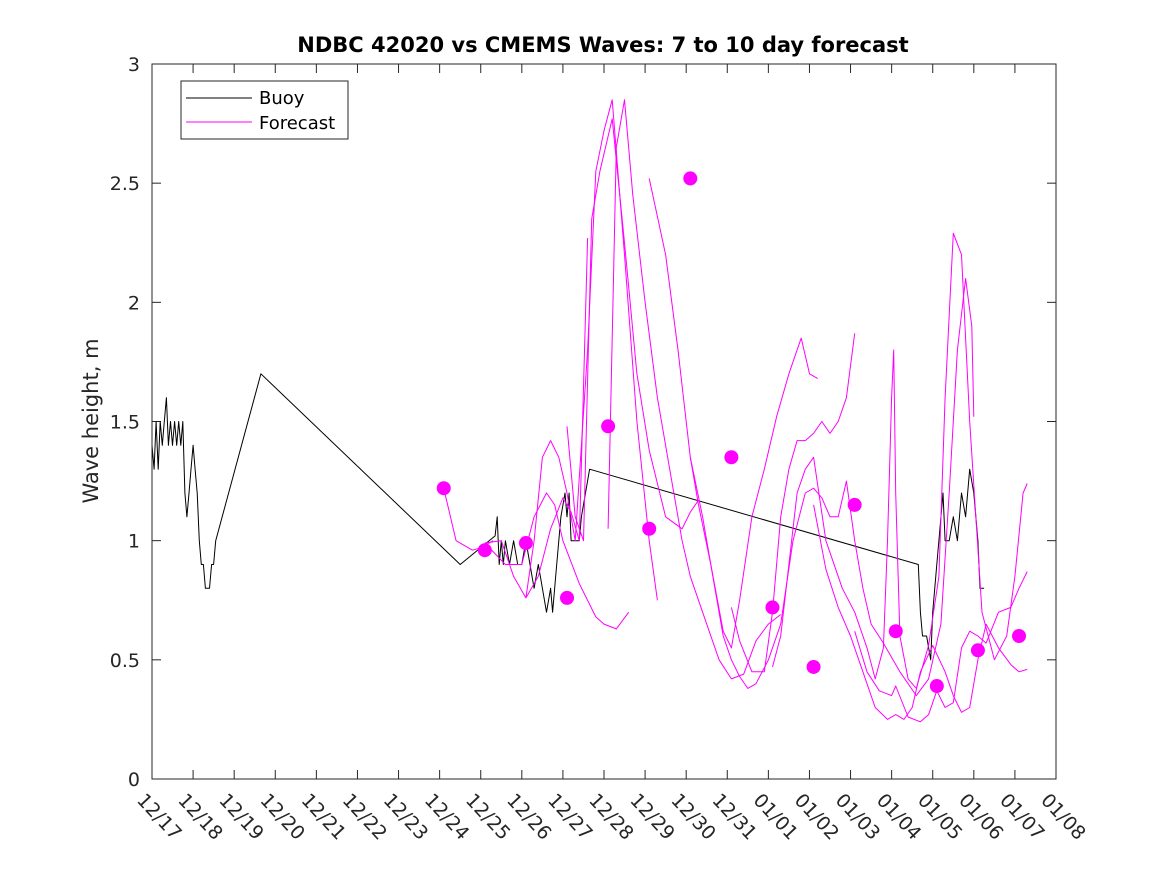  Describe the element at coordinates (528, 816) in the screenshot. I see `x-tick-label: 12/26` at that location.